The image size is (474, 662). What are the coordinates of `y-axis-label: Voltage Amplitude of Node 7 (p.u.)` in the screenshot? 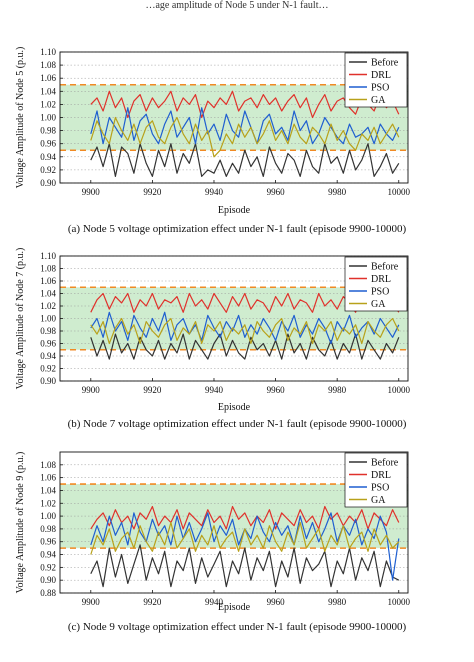 It's located at (20, 319).